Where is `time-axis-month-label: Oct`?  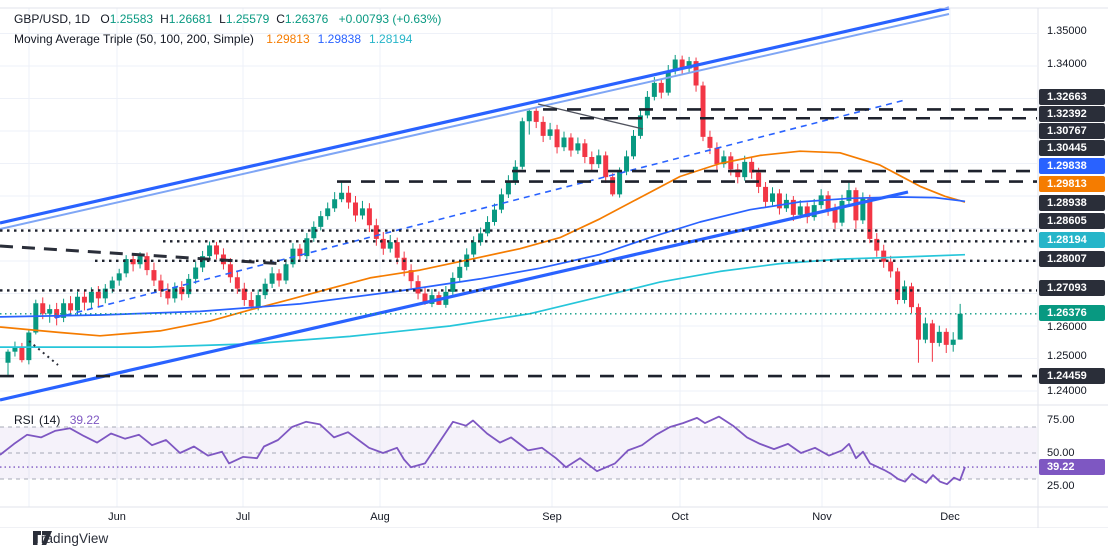 time-axis-month-label: Oct is located at coordinates (680, 517).